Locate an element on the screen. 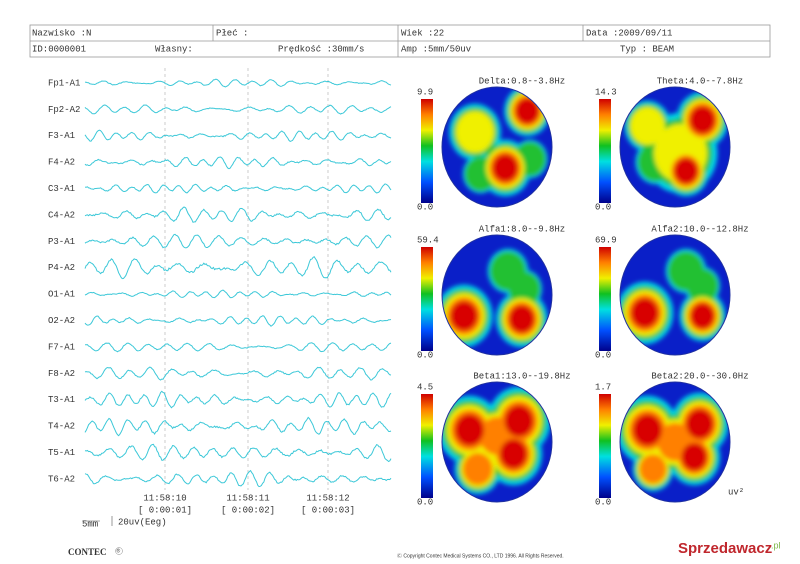 The width and height of the screenshot is (800, 564). channel-label: T3-A1 is located at coordinates (61, 400).